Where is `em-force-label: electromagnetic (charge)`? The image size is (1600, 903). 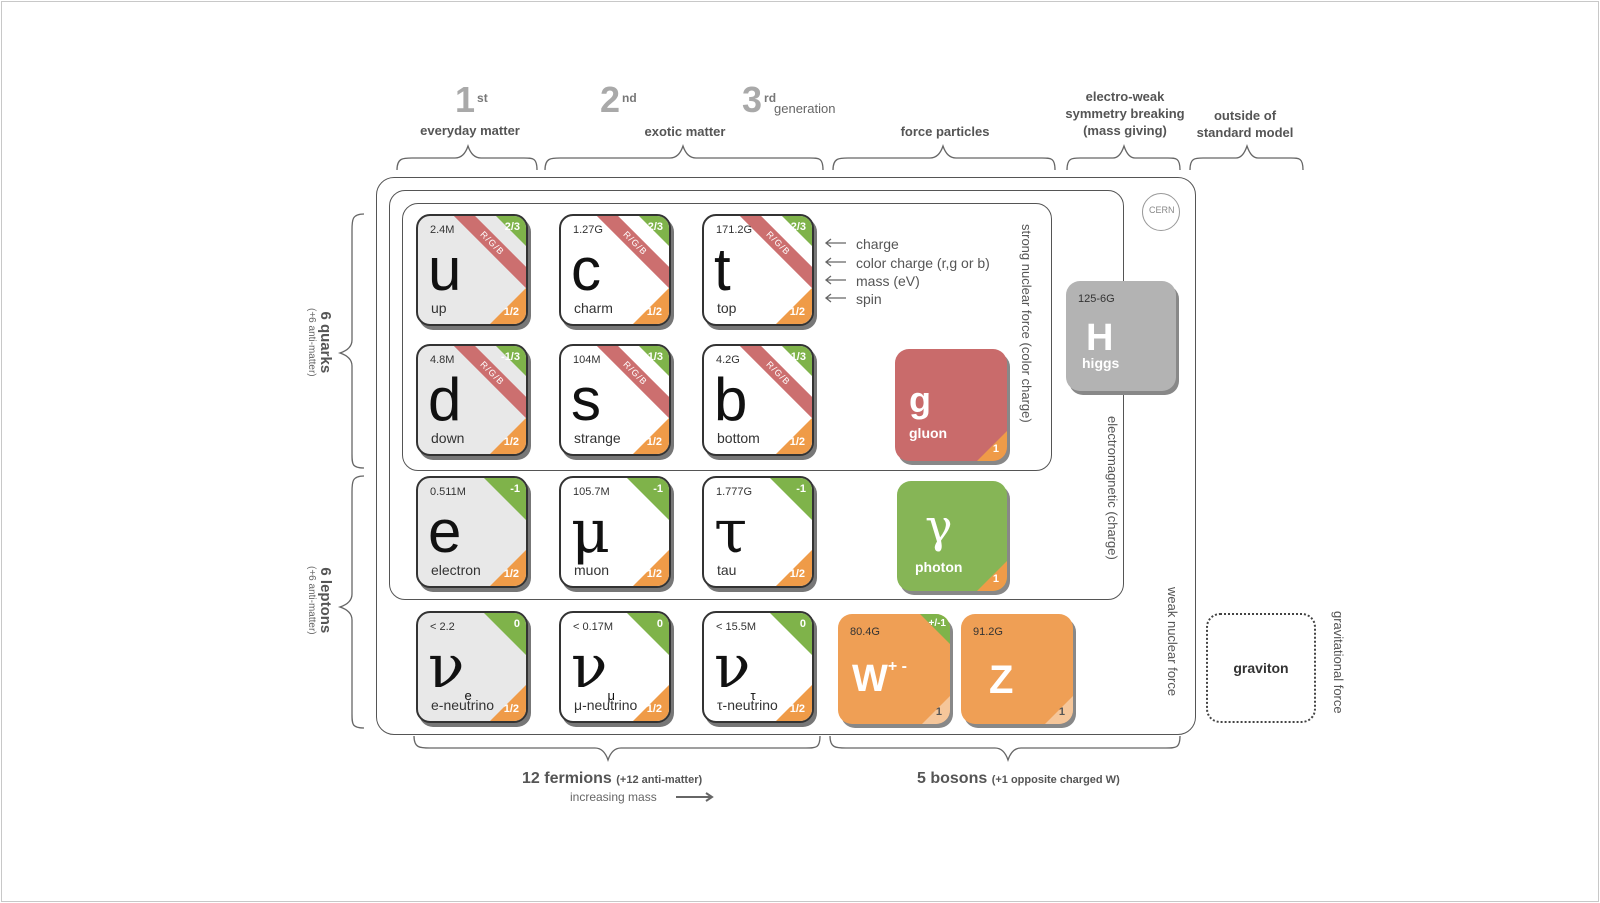 em-force-label: electromagnetic (charge) is located at coordinates (1112, 488).